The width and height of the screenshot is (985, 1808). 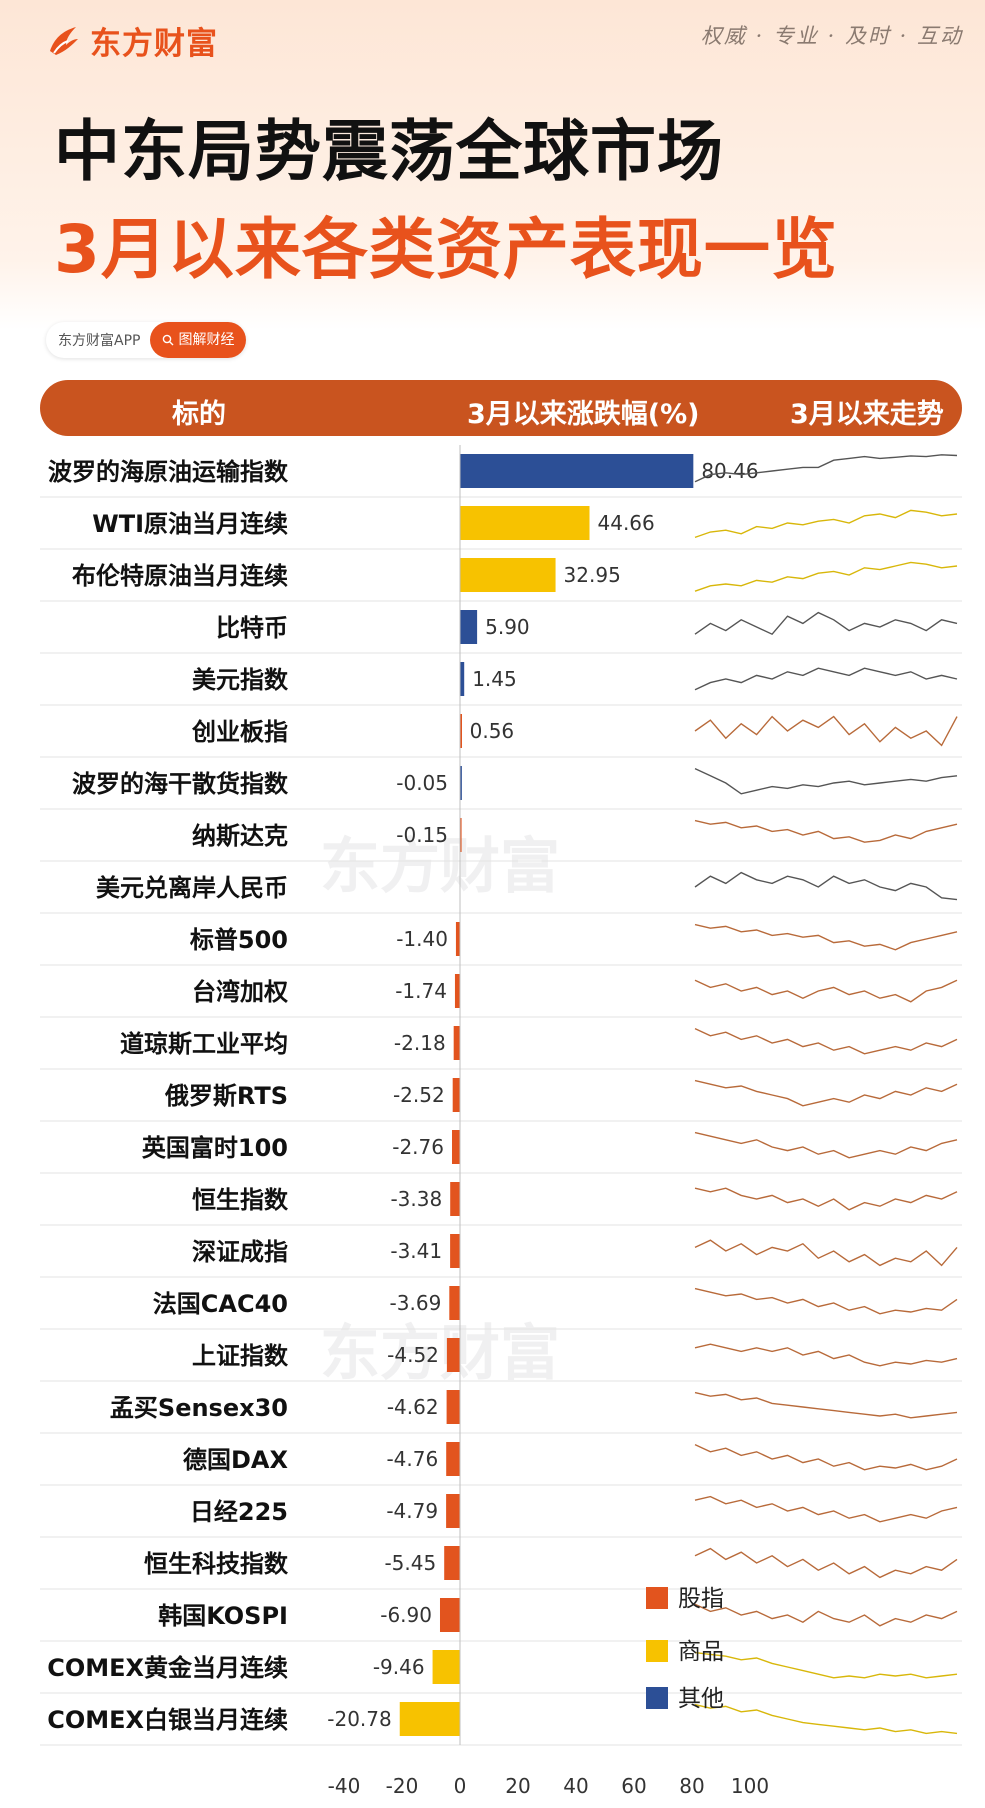 I want to click on row-label: 标普500, so click(x=239, y=940).